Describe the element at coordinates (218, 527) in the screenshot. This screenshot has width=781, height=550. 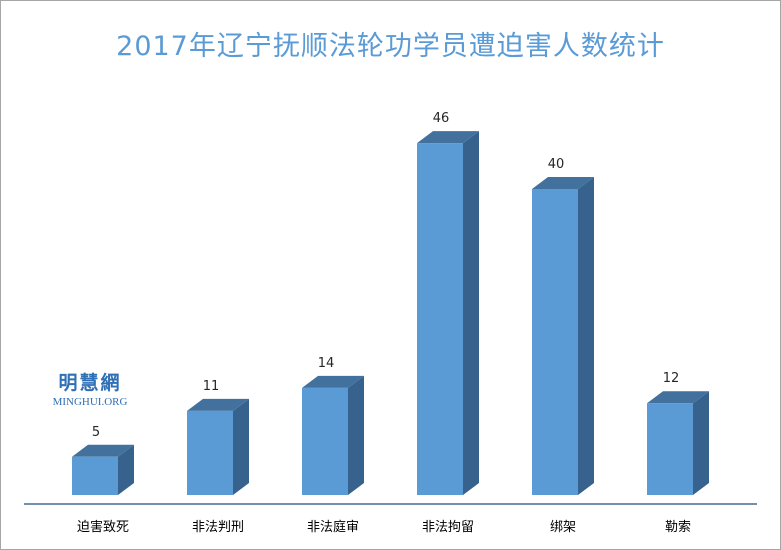
I see `category-label: 非法判刑` at that location.